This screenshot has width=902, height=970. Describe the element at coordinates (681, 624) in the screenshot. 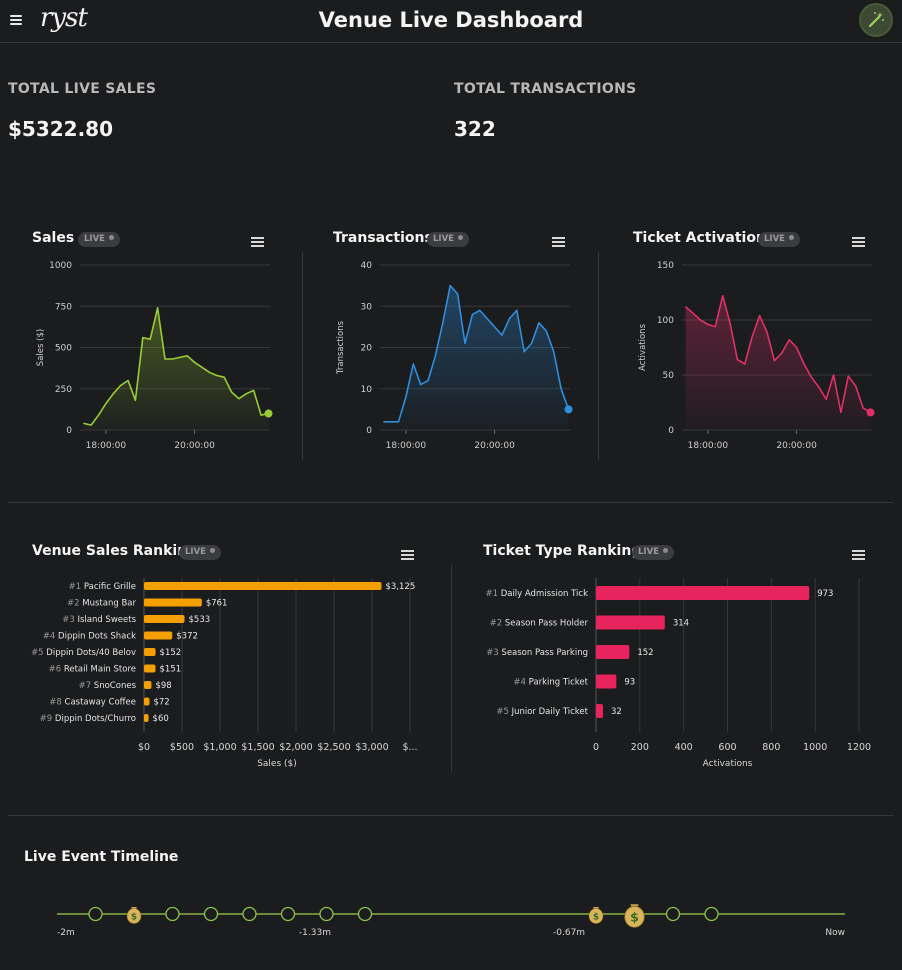

I see `bar-value-label: 314` at that location.